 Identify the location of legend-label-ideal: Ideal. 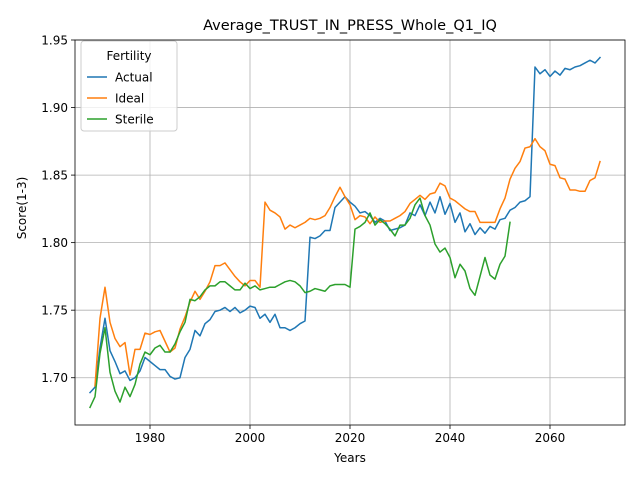
(129, 99).